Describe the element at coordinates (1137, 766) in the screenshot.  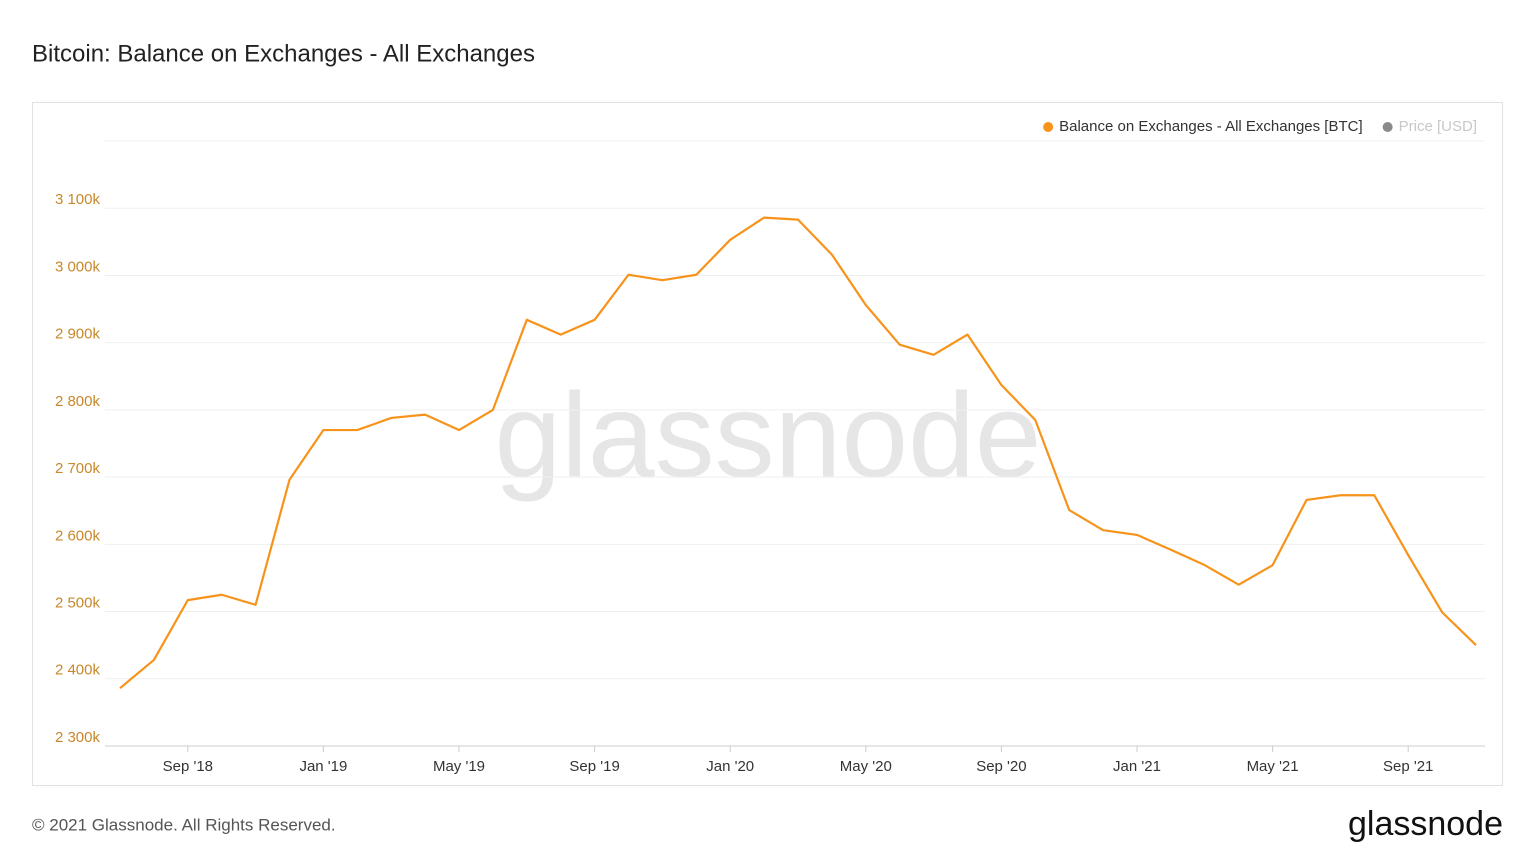
I see `x-tick-label: Jan '21` at that location.